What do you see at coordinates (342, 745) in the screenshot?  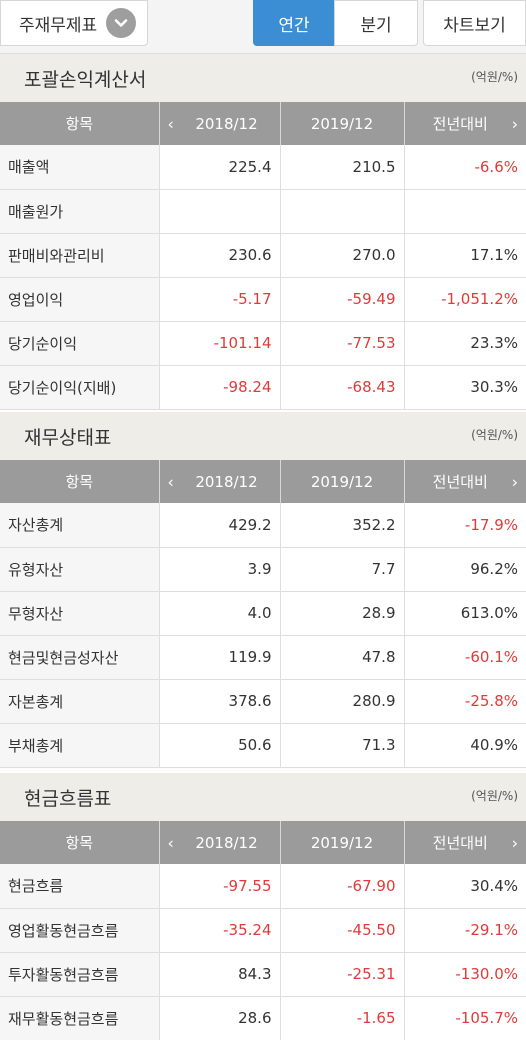 I see `value-cell: 71.3` at bounding box center [342, 745].